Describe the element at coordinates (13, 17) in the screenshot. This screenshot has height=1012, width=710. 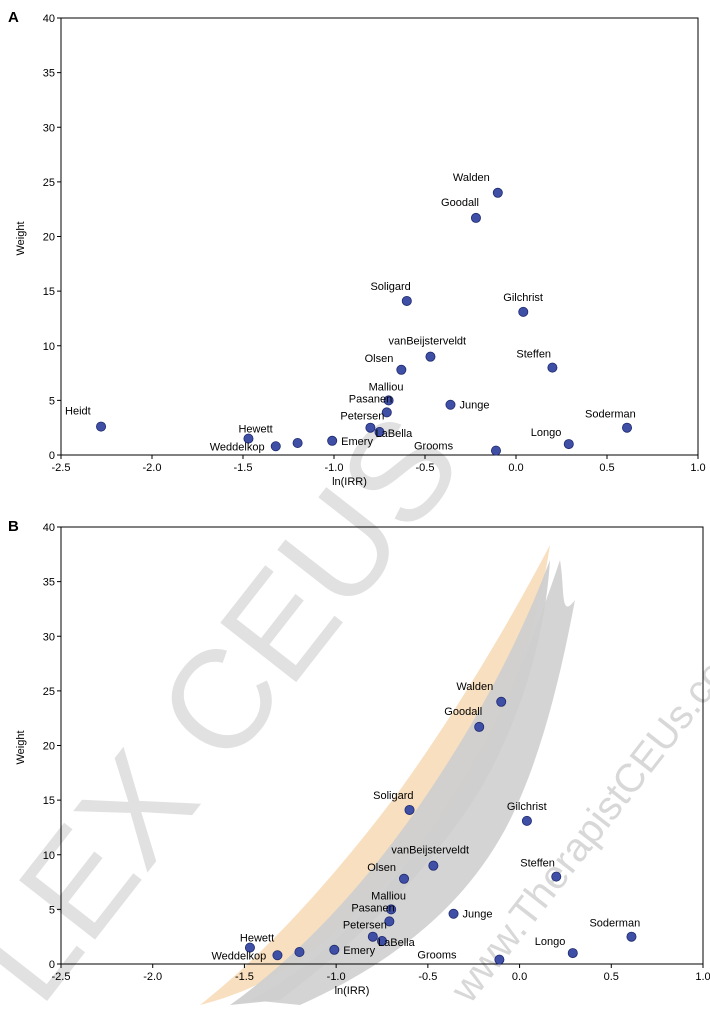
I see `panel-label: A` at that location.